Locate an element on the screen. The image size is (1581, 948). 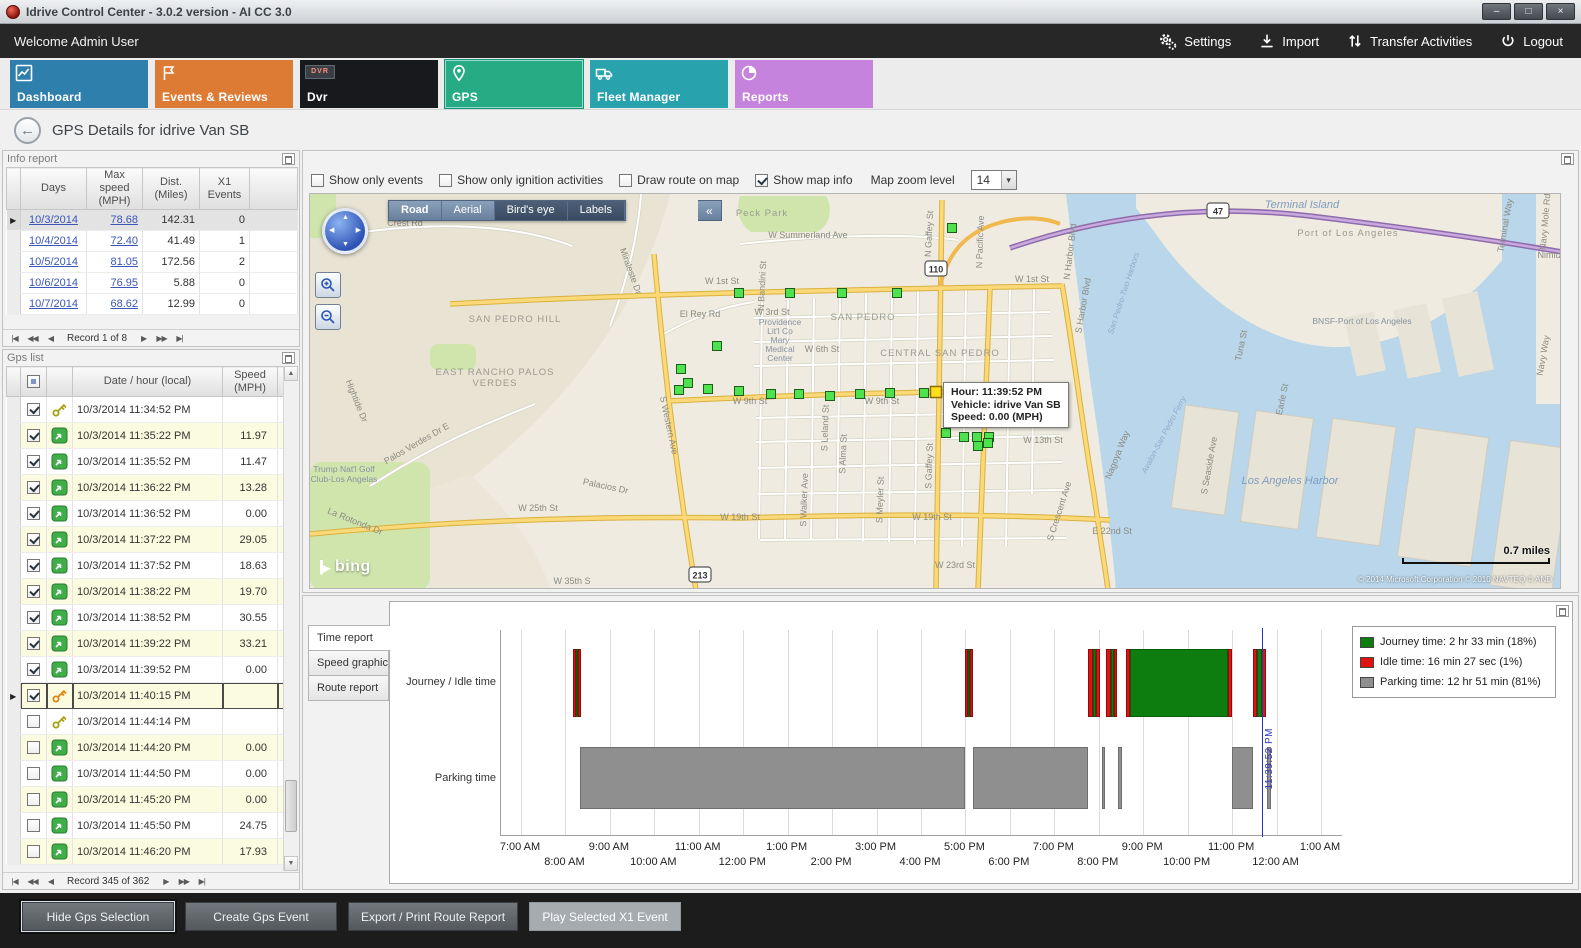
tab-time-report: Time report is located at coordinates (349, 638).